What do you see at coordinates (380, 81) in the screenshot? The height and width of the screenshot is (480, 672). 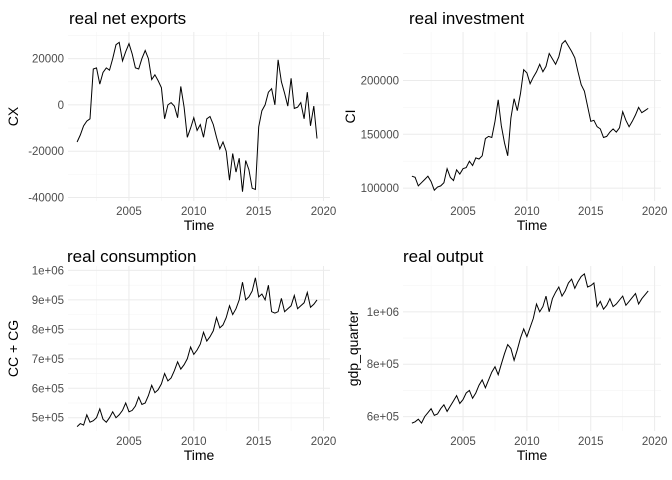 I see `y-tick-label: 200000` at bounding box center [380, 81].